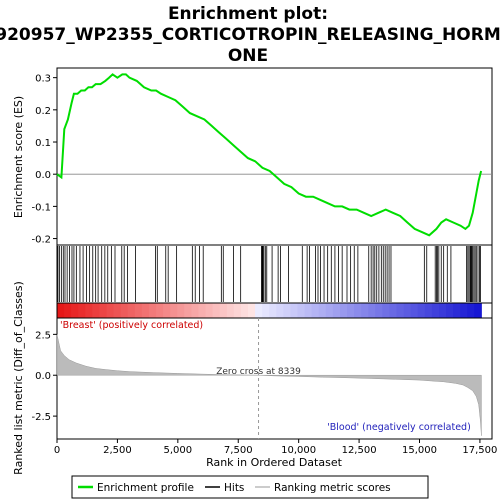  I want to click on legend-enrichment-label: Enrichment profile, so click(145, 488).